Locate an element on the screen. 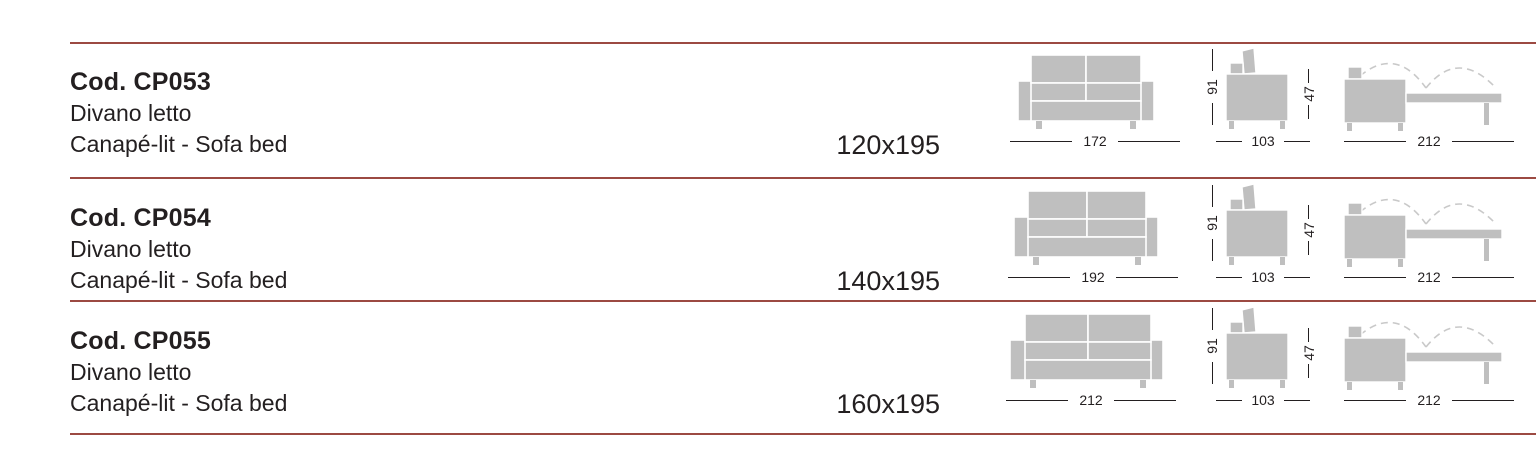  mattress-size: 160x195 is located at coordinates (888, 404).